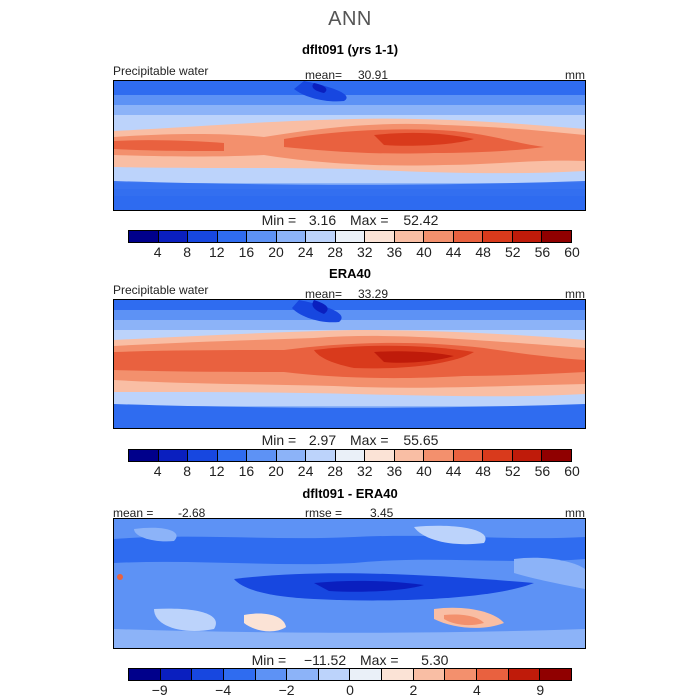  Describe the element at coordinates (350, 660) in the screenshot. I see `panel-3-minmax: Min = −11.52 Max = 5.30` at that location.